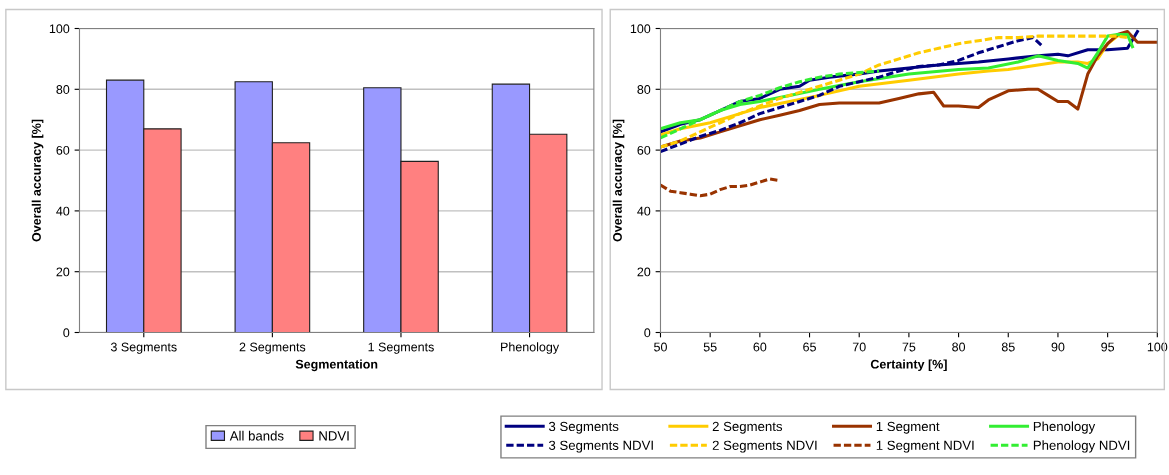 The height and width of the screenshot is (475, 1169). Describe the element at coordinates (710, 347) in the screenshot. I see `x-tick-label: 55` at that location.